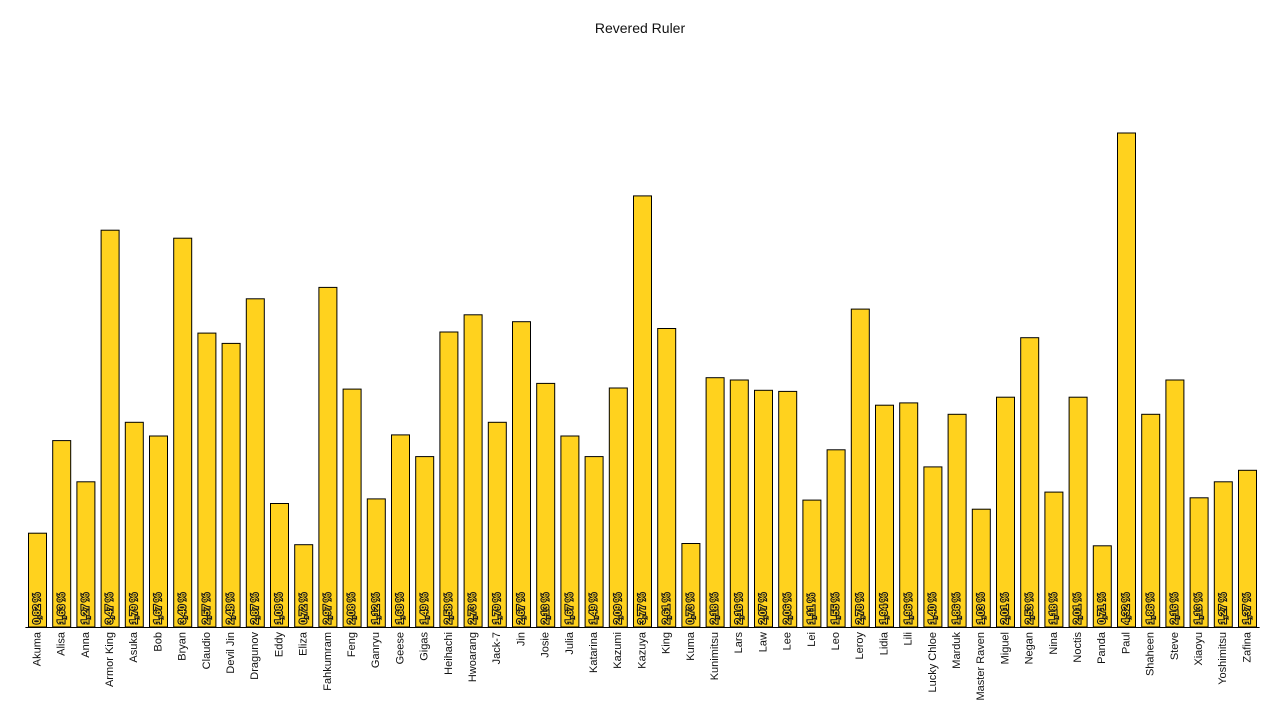 The image size is (1280, 711). I want to click on bar-value-label: 1,55 %, so click(836, 608).